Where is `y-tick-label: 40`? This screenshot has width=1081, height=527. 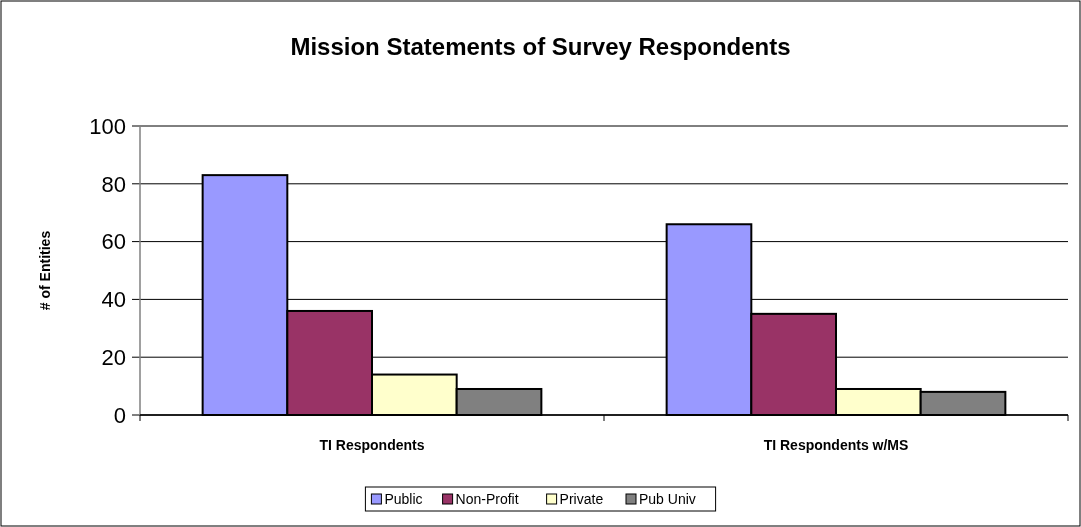 y-tick-label: 40 is located at coordinates (113, 300).